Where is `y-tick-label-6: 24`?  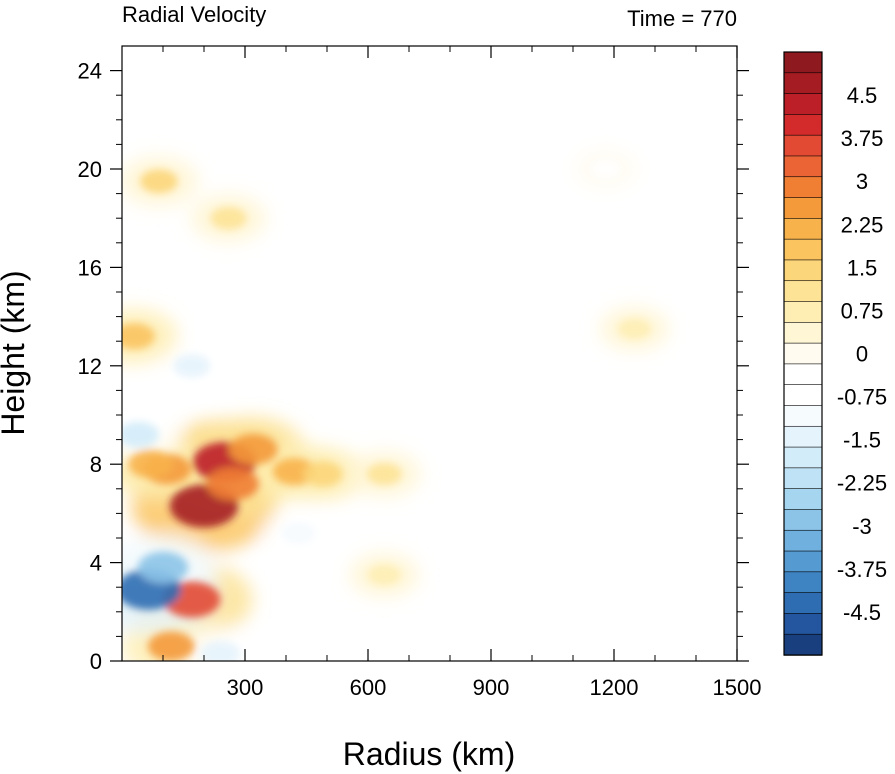 y-tick-label-6: 24 is located at coordinates (90, 71).